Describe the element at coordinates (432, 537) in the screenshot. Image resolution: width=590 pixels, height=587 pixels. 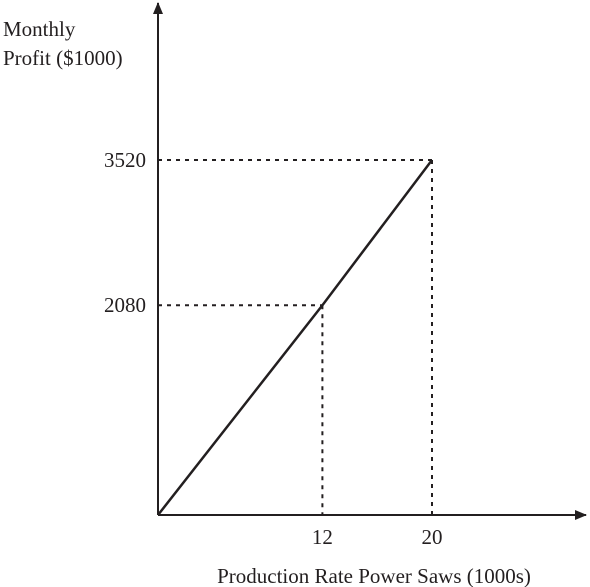
I see `x-tick-label-20: 20` at that location.